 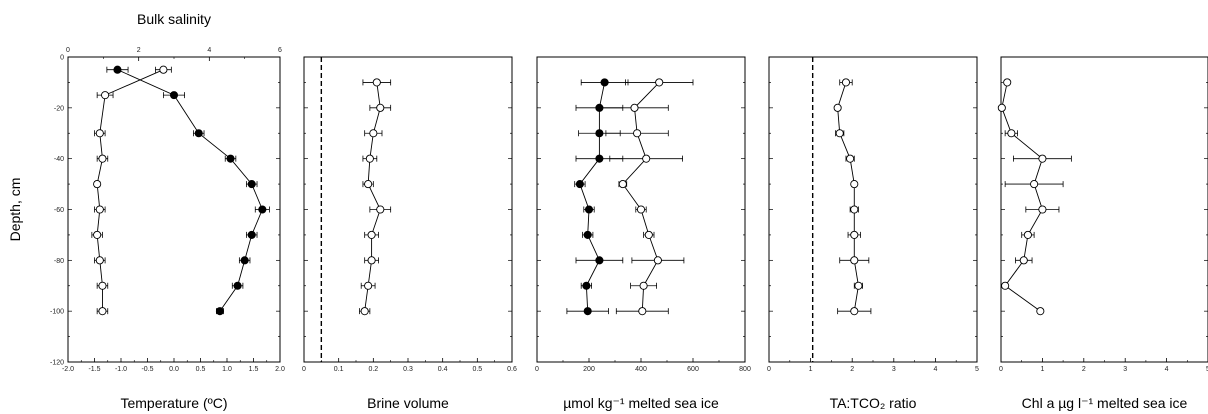 I want to click on top-x-tick-label: 4, so click(x=209, y=50).